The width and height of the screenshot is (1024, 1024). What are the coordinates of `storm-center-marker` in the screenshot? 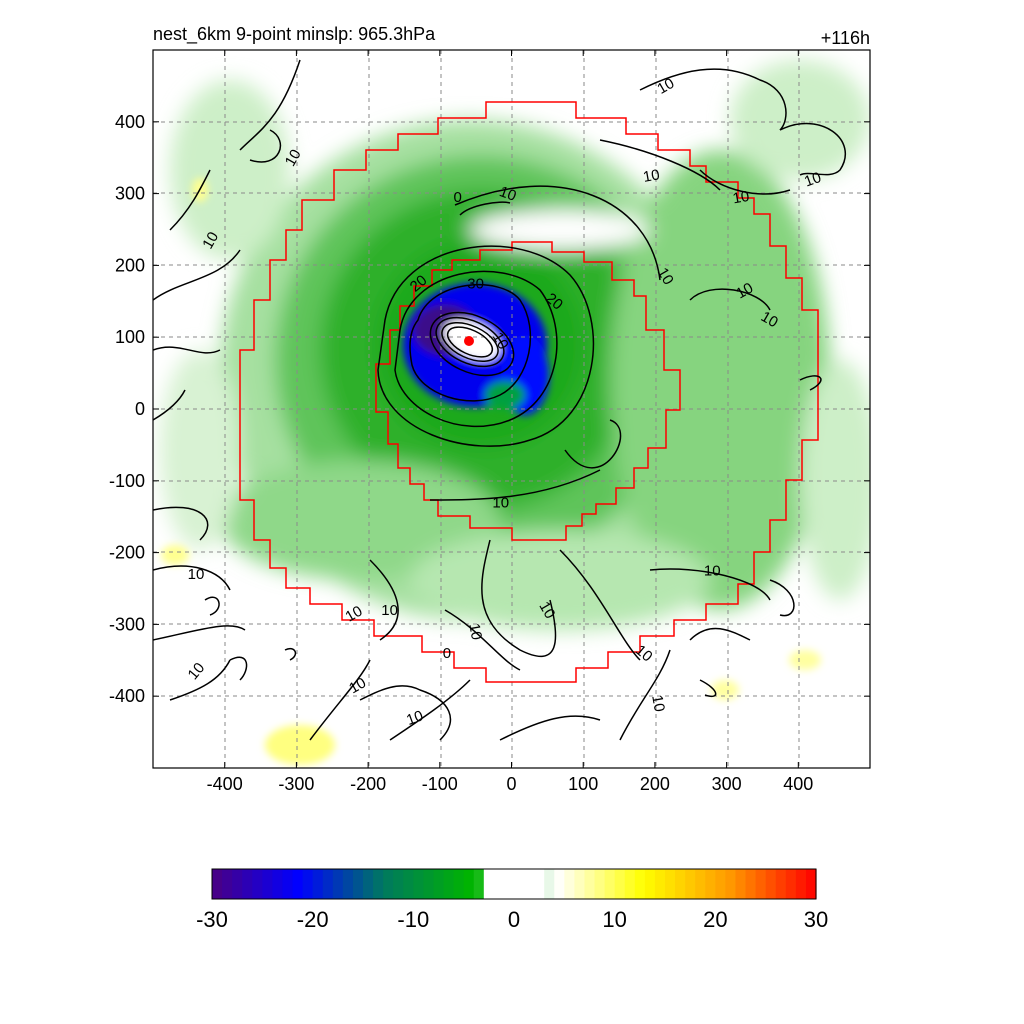 It's located at (469, 341).